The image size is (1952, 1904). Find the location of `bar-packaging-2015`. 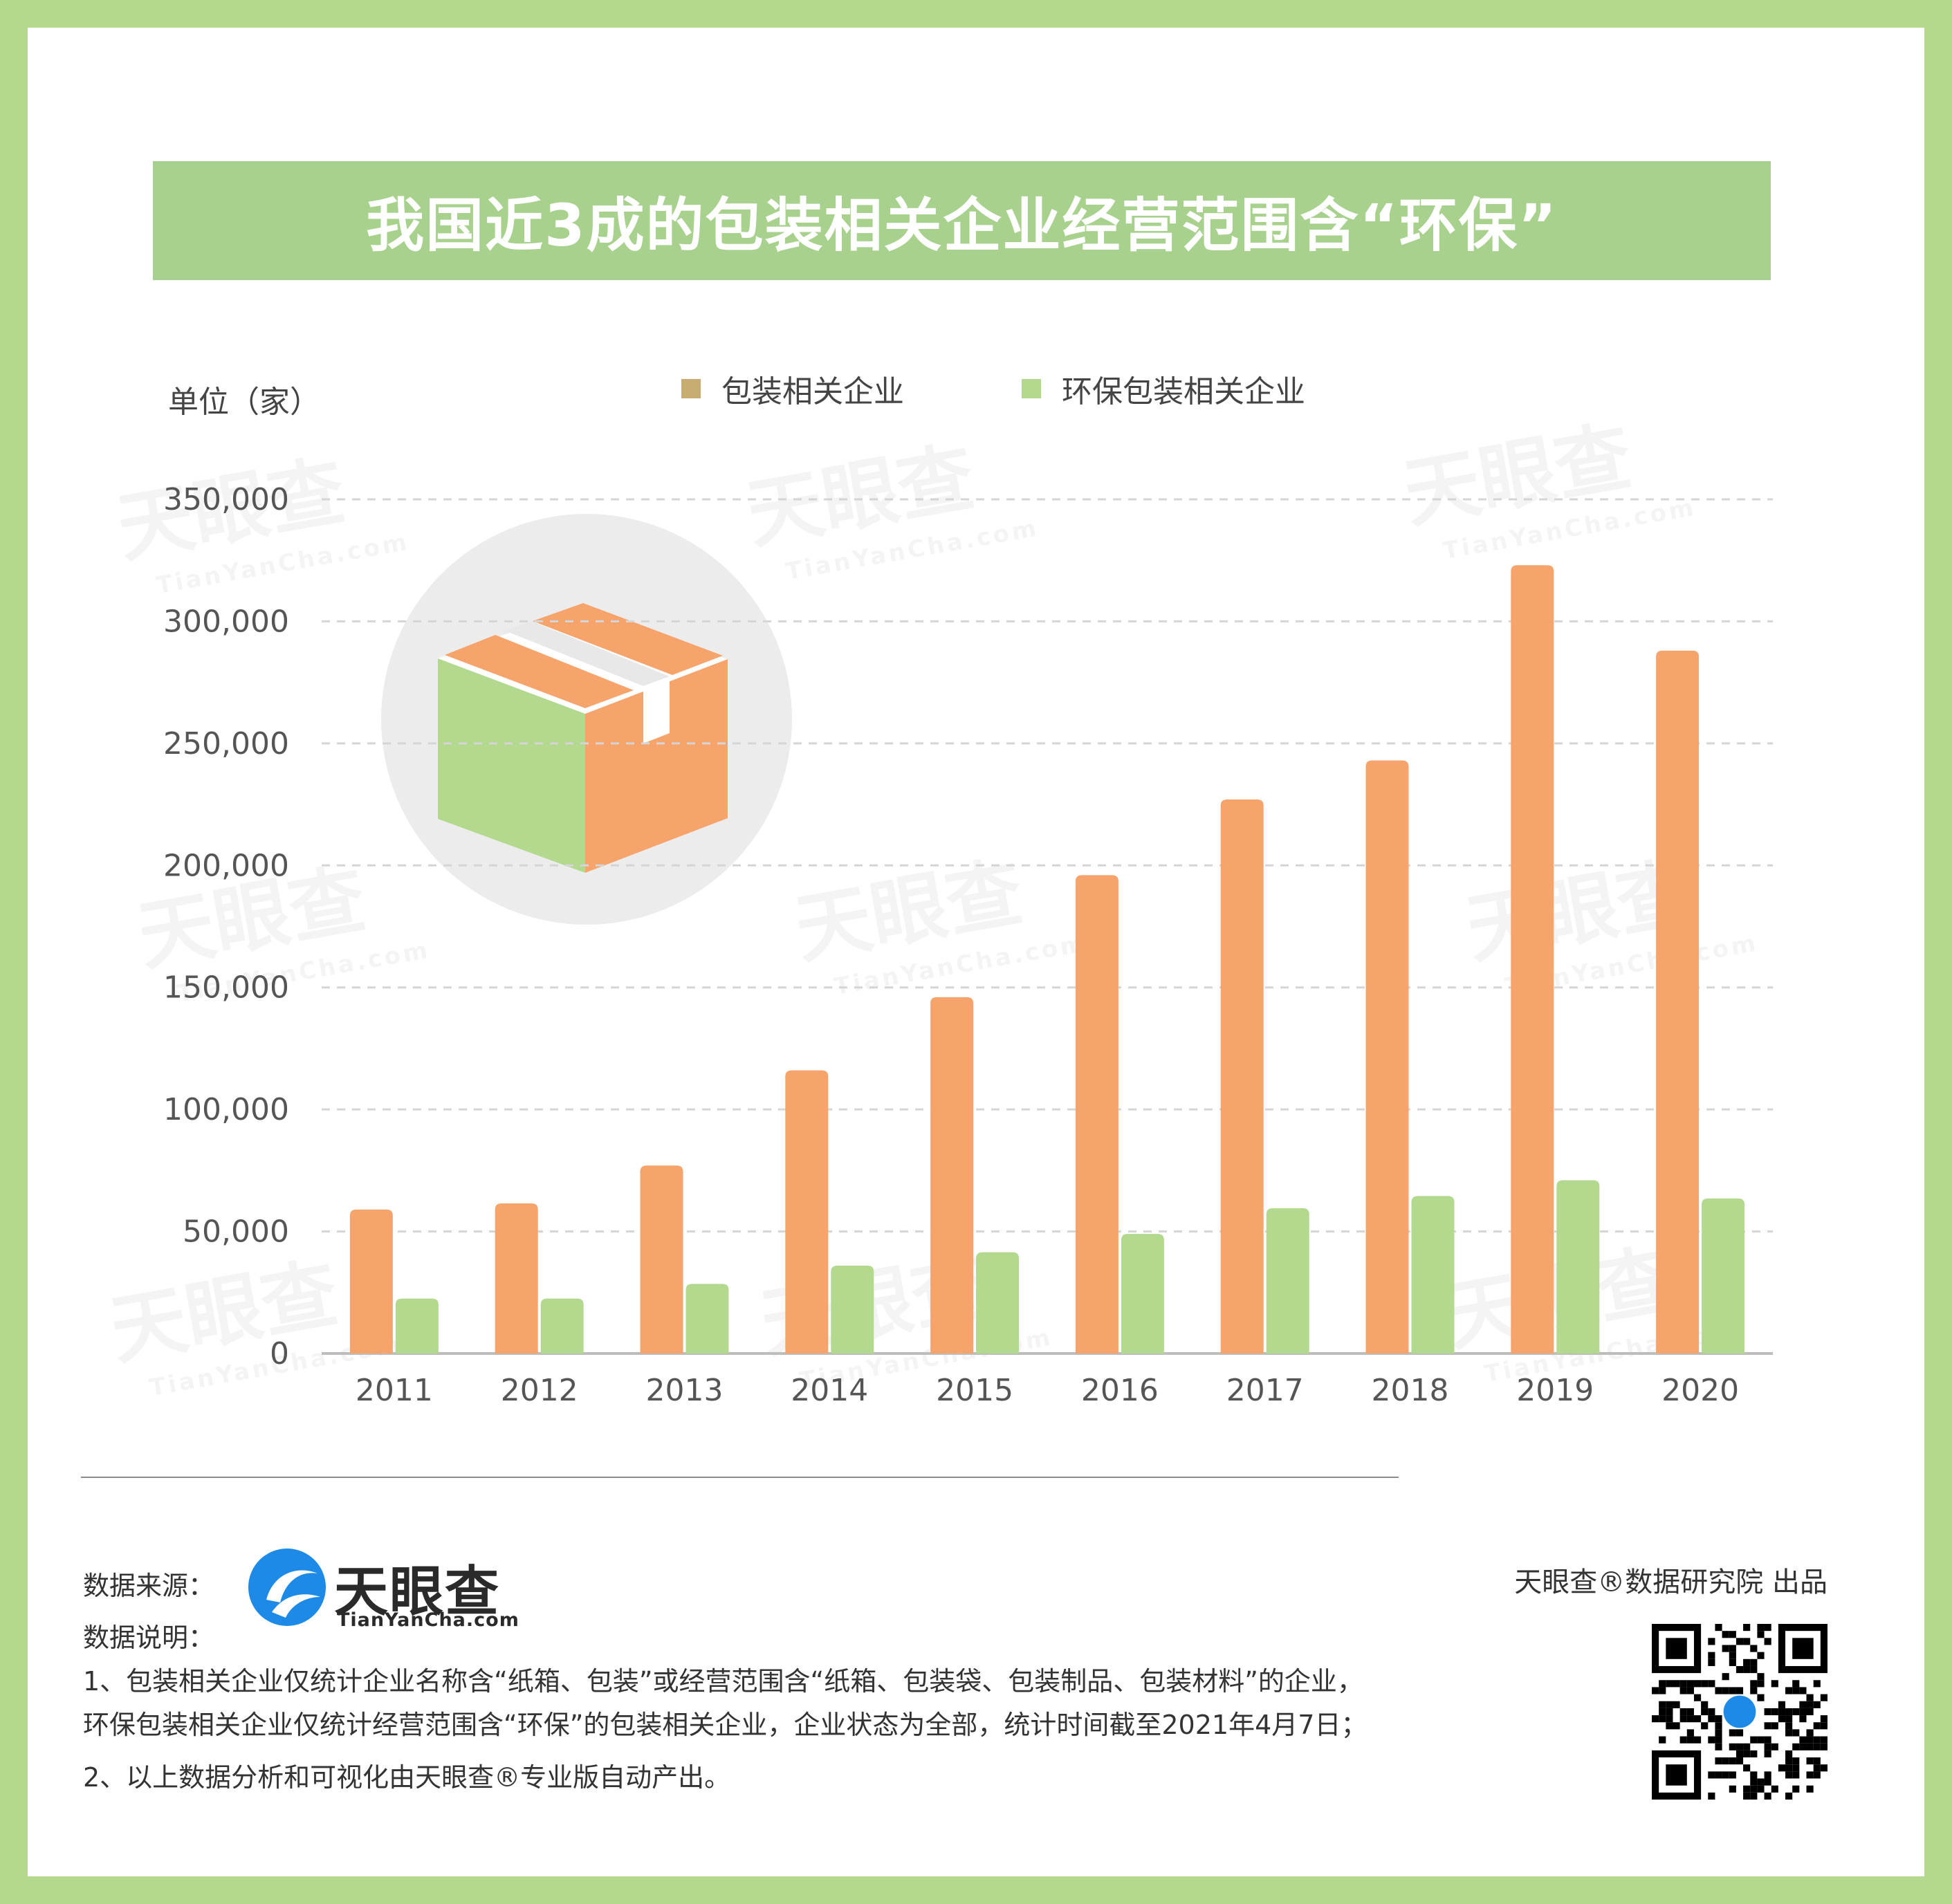

bar-packaging-2015 is located at coordinates (952, 1175).